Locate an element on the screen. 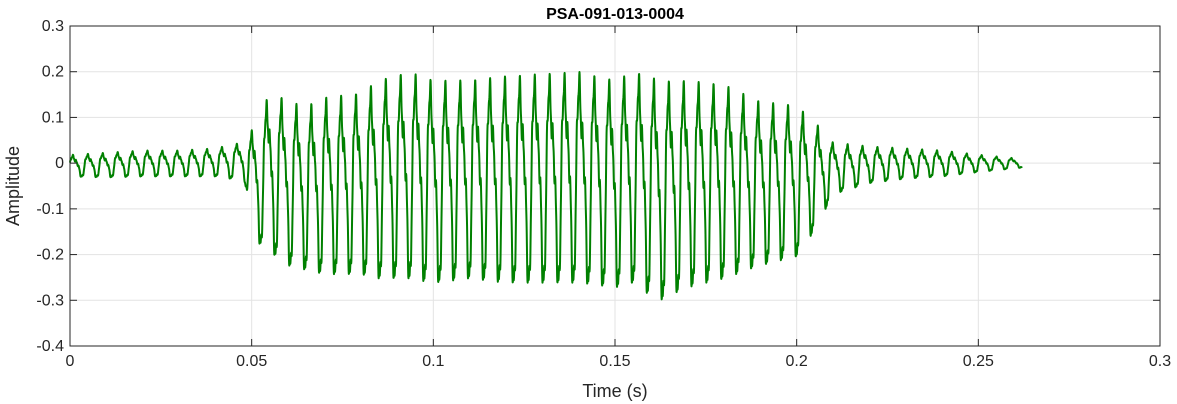  x-tick-label: 0.2 is located at coordinates (797, 361).